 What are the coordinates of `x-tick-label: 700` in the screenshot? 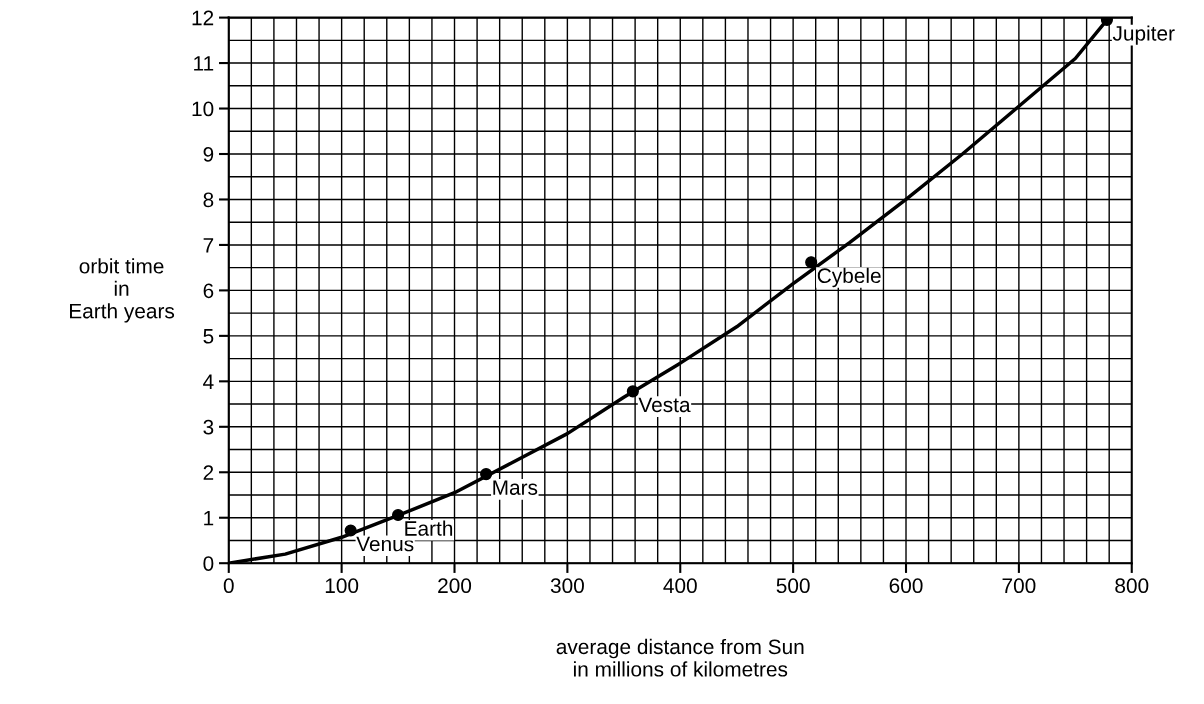 It's located at (1019, 586).